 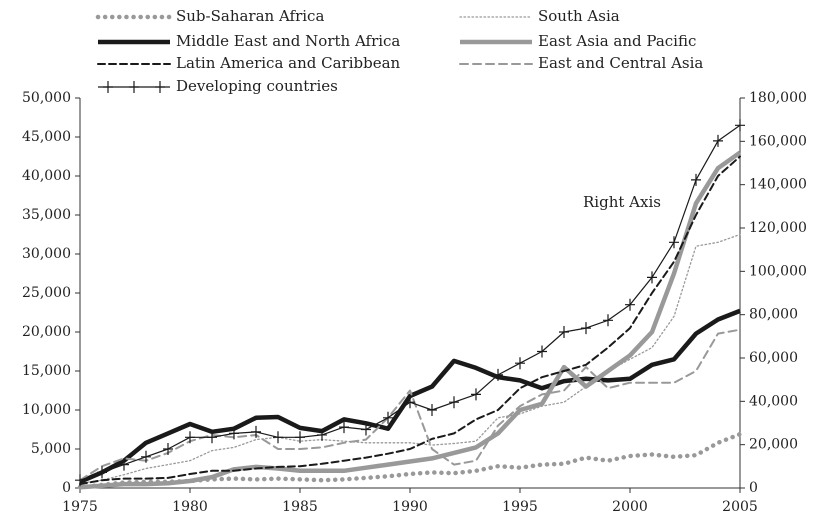 What do you see at coordinates (46, 254) in the screenshot?
I see `y-tick-label: 30,000` at bounding box center [46, 254].